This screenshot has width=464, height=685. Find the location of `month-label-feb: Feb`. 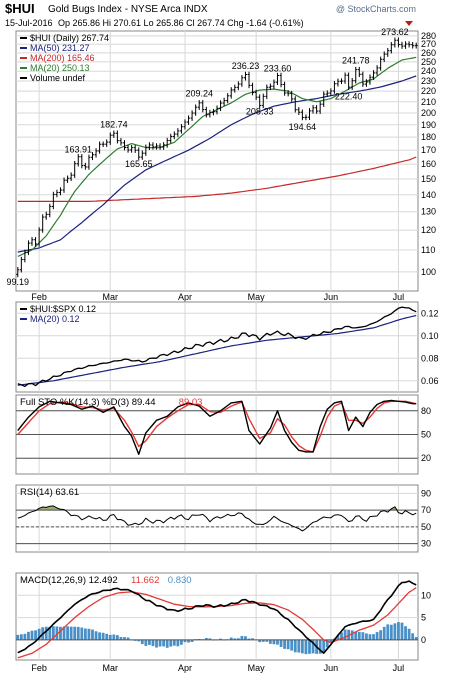

month-label-feb: Feb is located at coordinates (39, 668).